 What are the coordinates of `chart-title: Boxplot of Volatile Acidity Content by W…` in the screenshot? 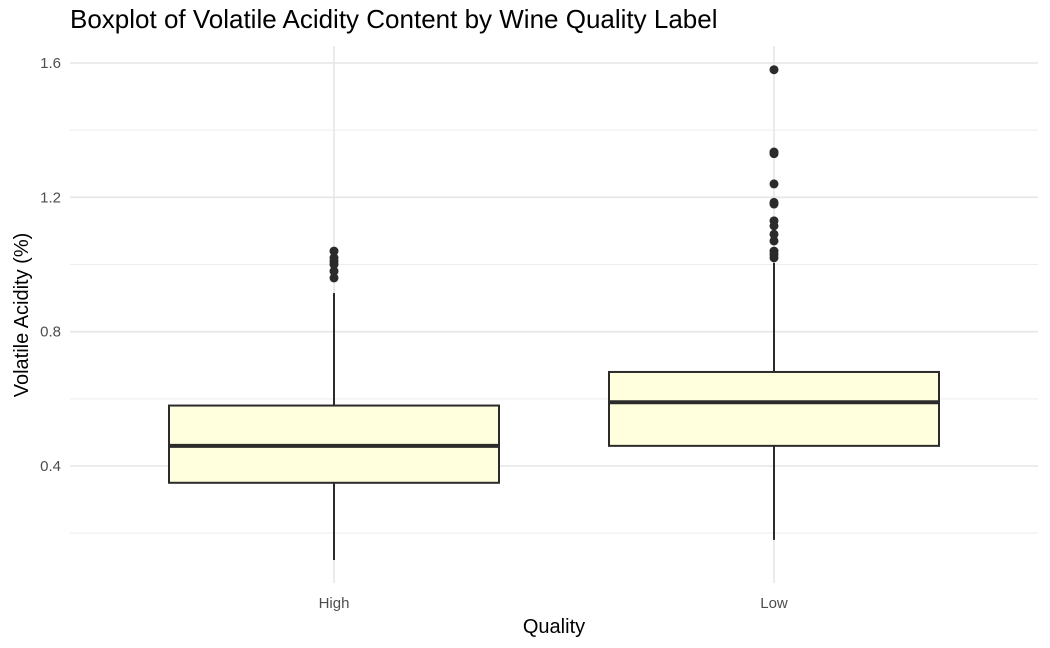 It's located at (393, 19).